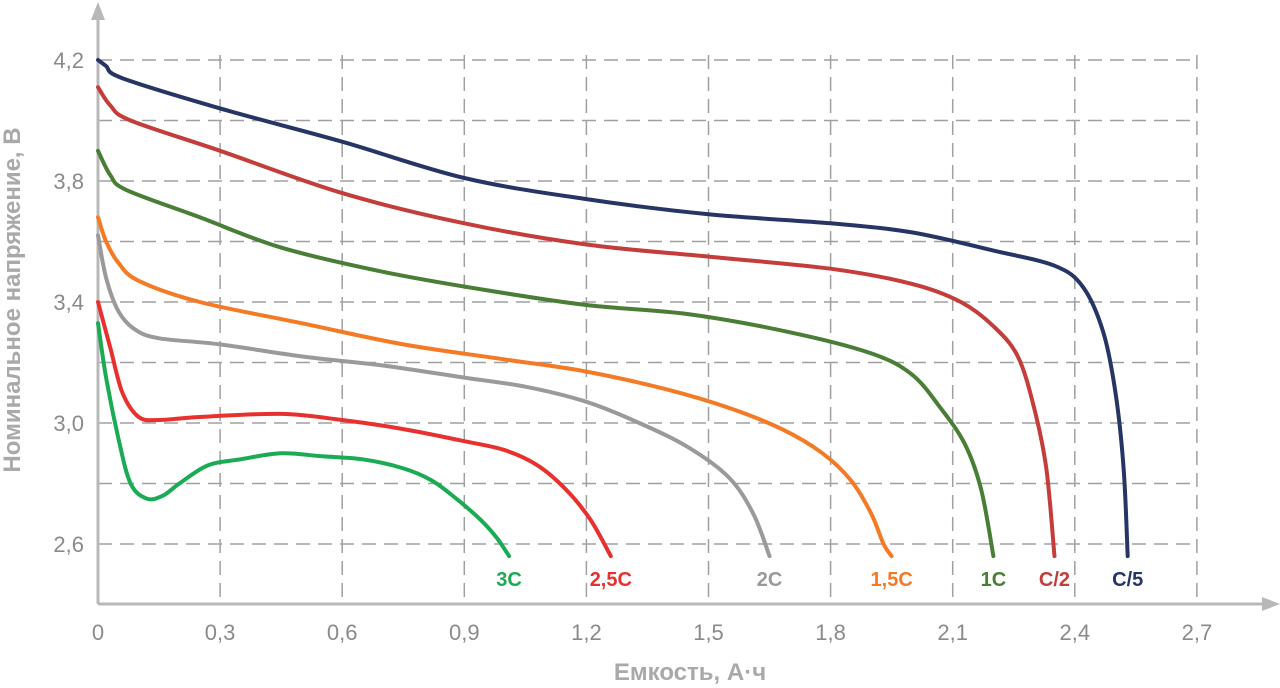 This screenshot has width=1280, height=688. Describe the element at coordinates (892, 580) in the screenshot. I see `series-label-1-5c: 1,5C` at that location.